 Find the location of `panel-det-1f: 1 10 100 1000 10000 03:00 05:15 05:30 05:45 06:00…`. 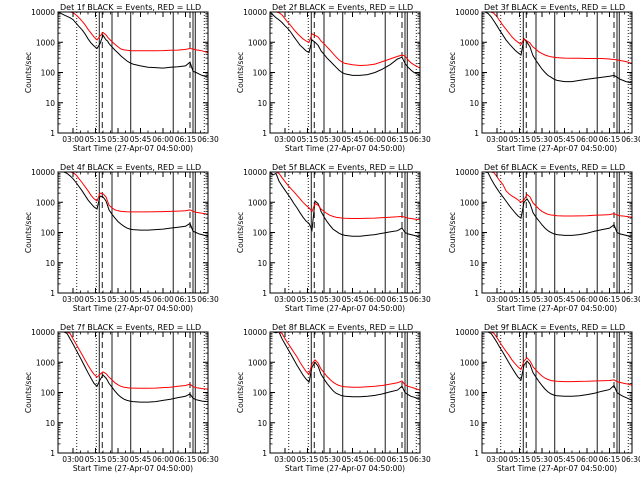

panel-det-1f: 1 10 100 1000 10000 03:00 05:15 05:30 05:45 06:00… is located at coordinates (121, 78).